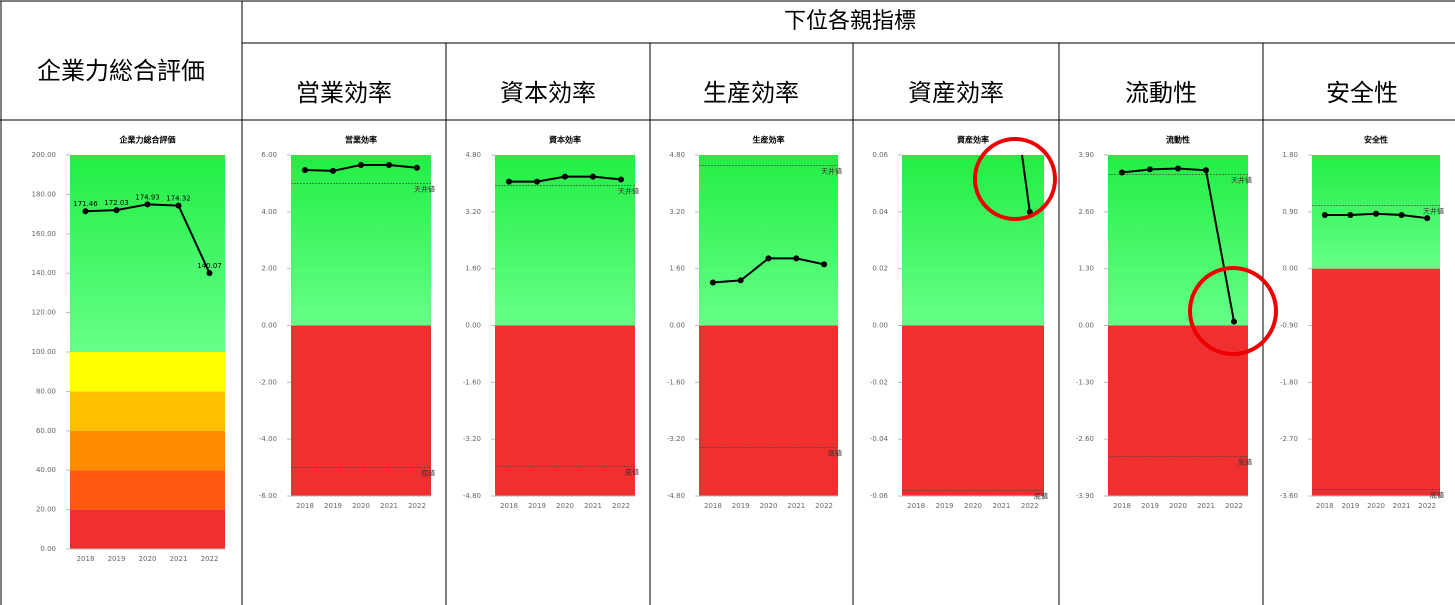 The image size is (1455, 605). I want to click on y-tick-label: -0.04, so click(879, 439).